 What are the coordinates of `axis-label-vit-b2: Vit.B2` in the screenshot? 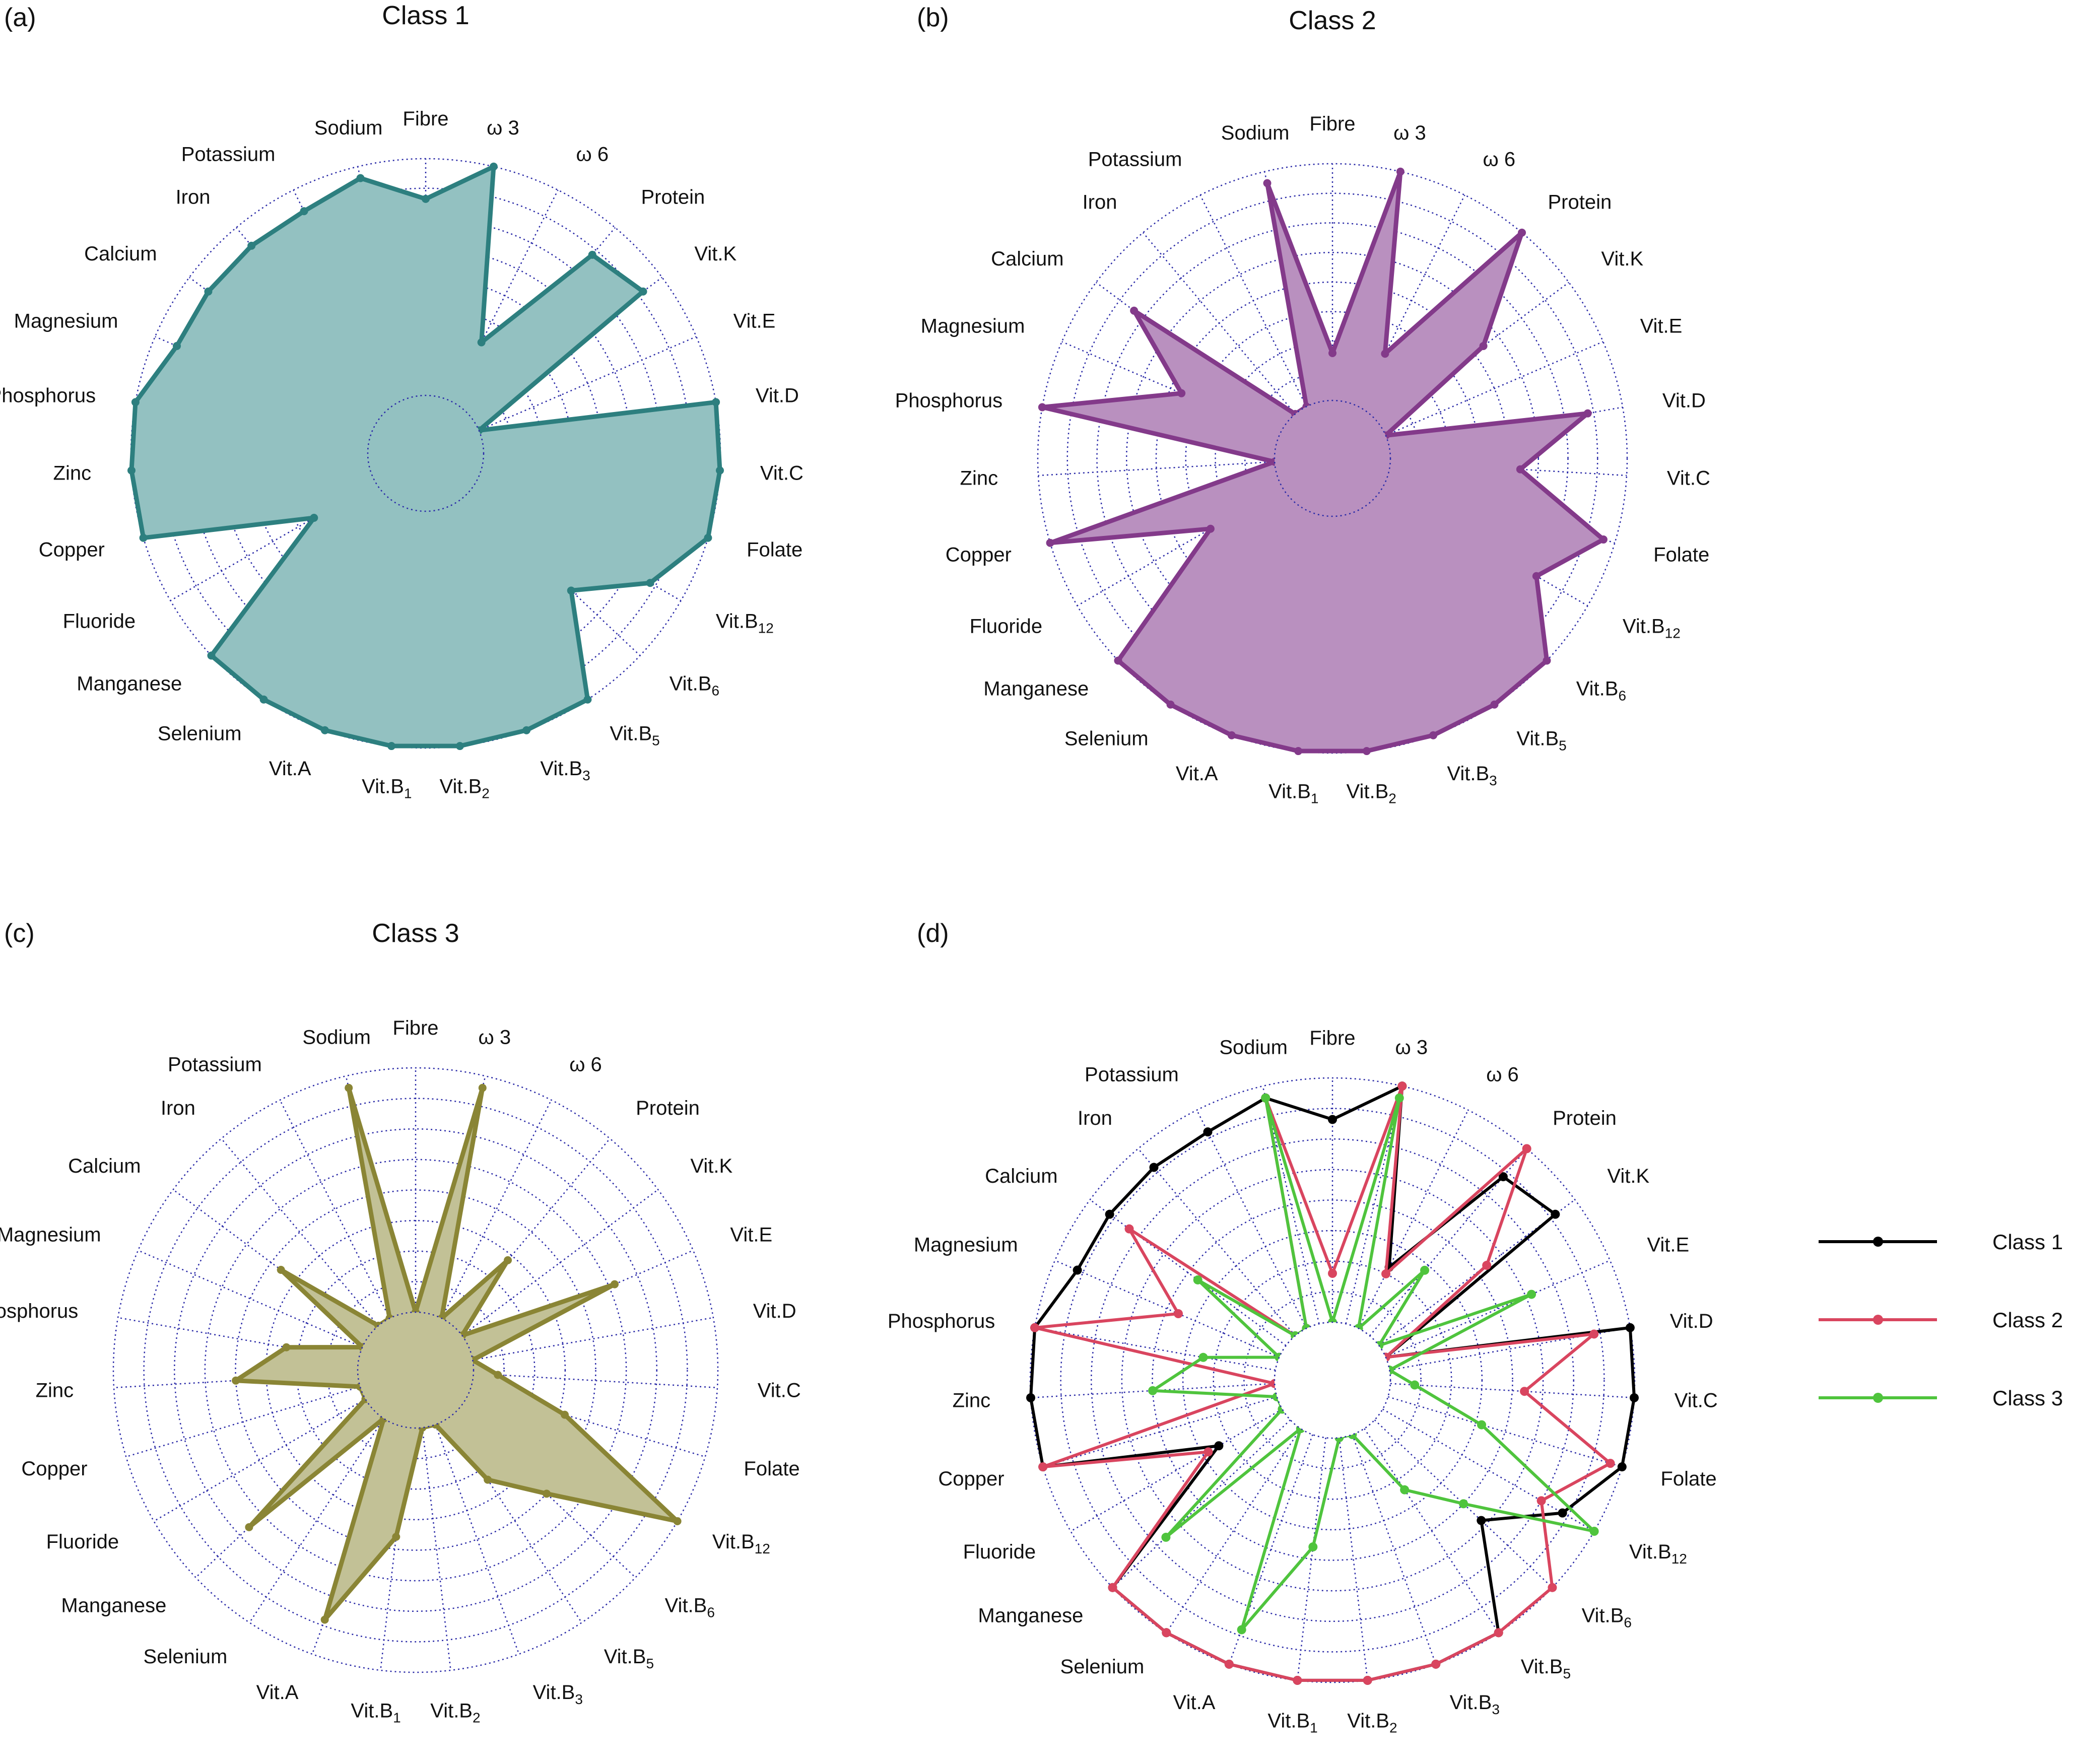 It's located at (1372, 1723).